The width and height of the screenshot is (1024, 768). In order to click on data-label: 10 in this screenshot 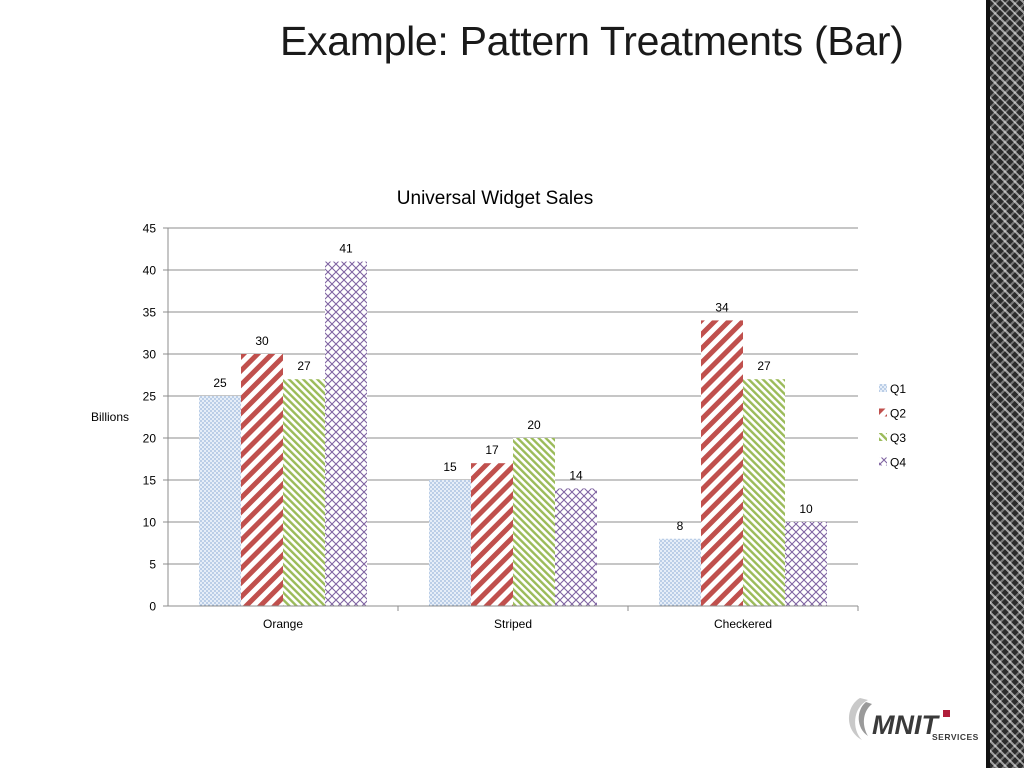, I will do `click(806, 509)`.